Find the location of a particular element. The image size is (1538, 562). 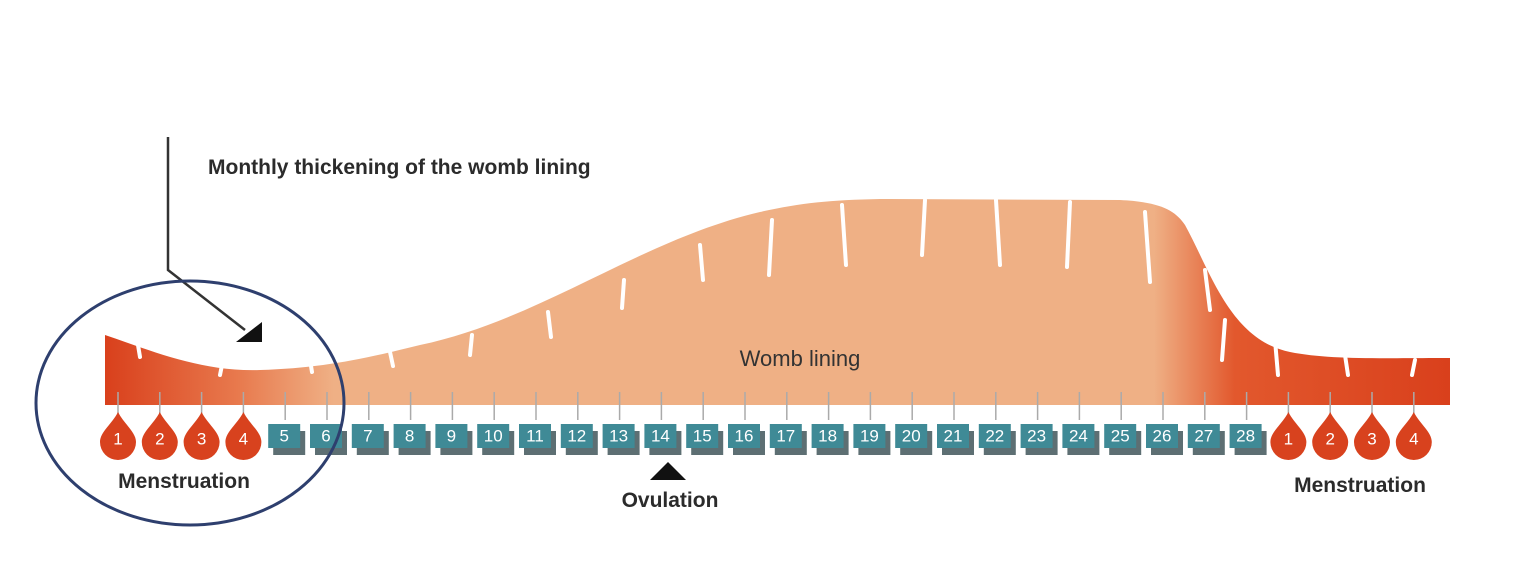

day-number: 17 is located at coordinates (785, 435).